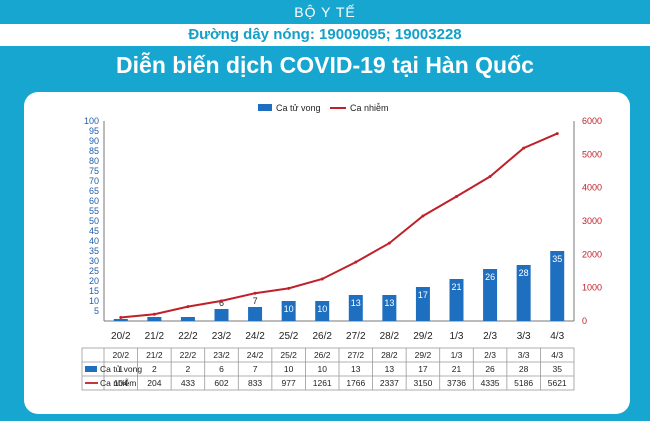  Describe the element at coordinates (423, 369) in the screenshot. I see `table-death-cell: 17` at that location.